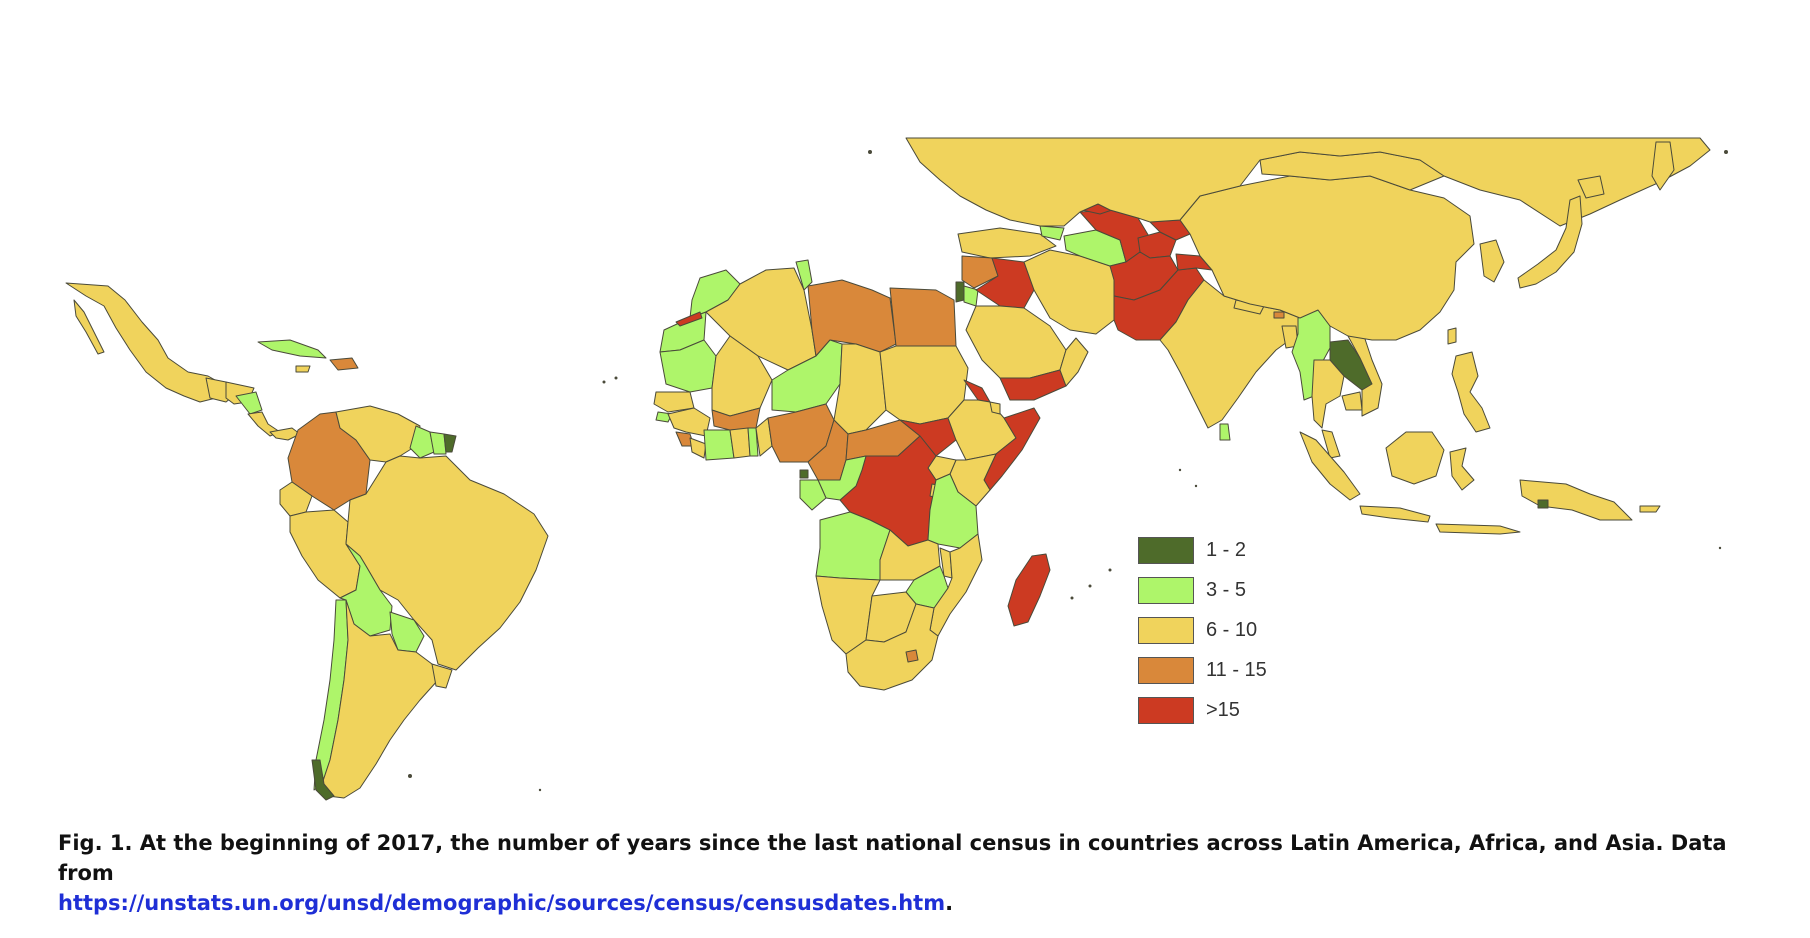  What do you see at coordinates (698, 448) in the screenshot?
I see `region-liberia` at bounding box center [698, 448].